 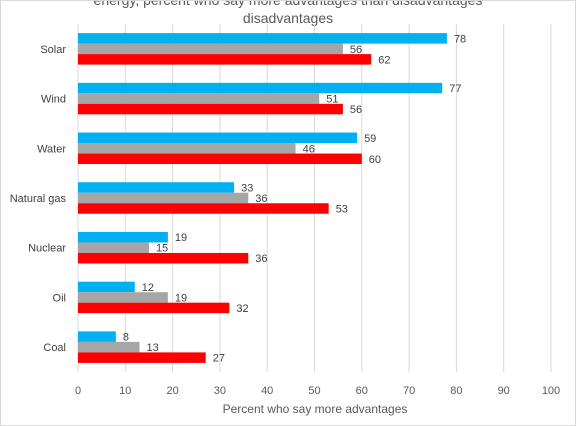 What do you see at coordinates (342, 210) in the screenshot?
I see `data-label-s2-c3: 53` at bounding box center [342, 210].